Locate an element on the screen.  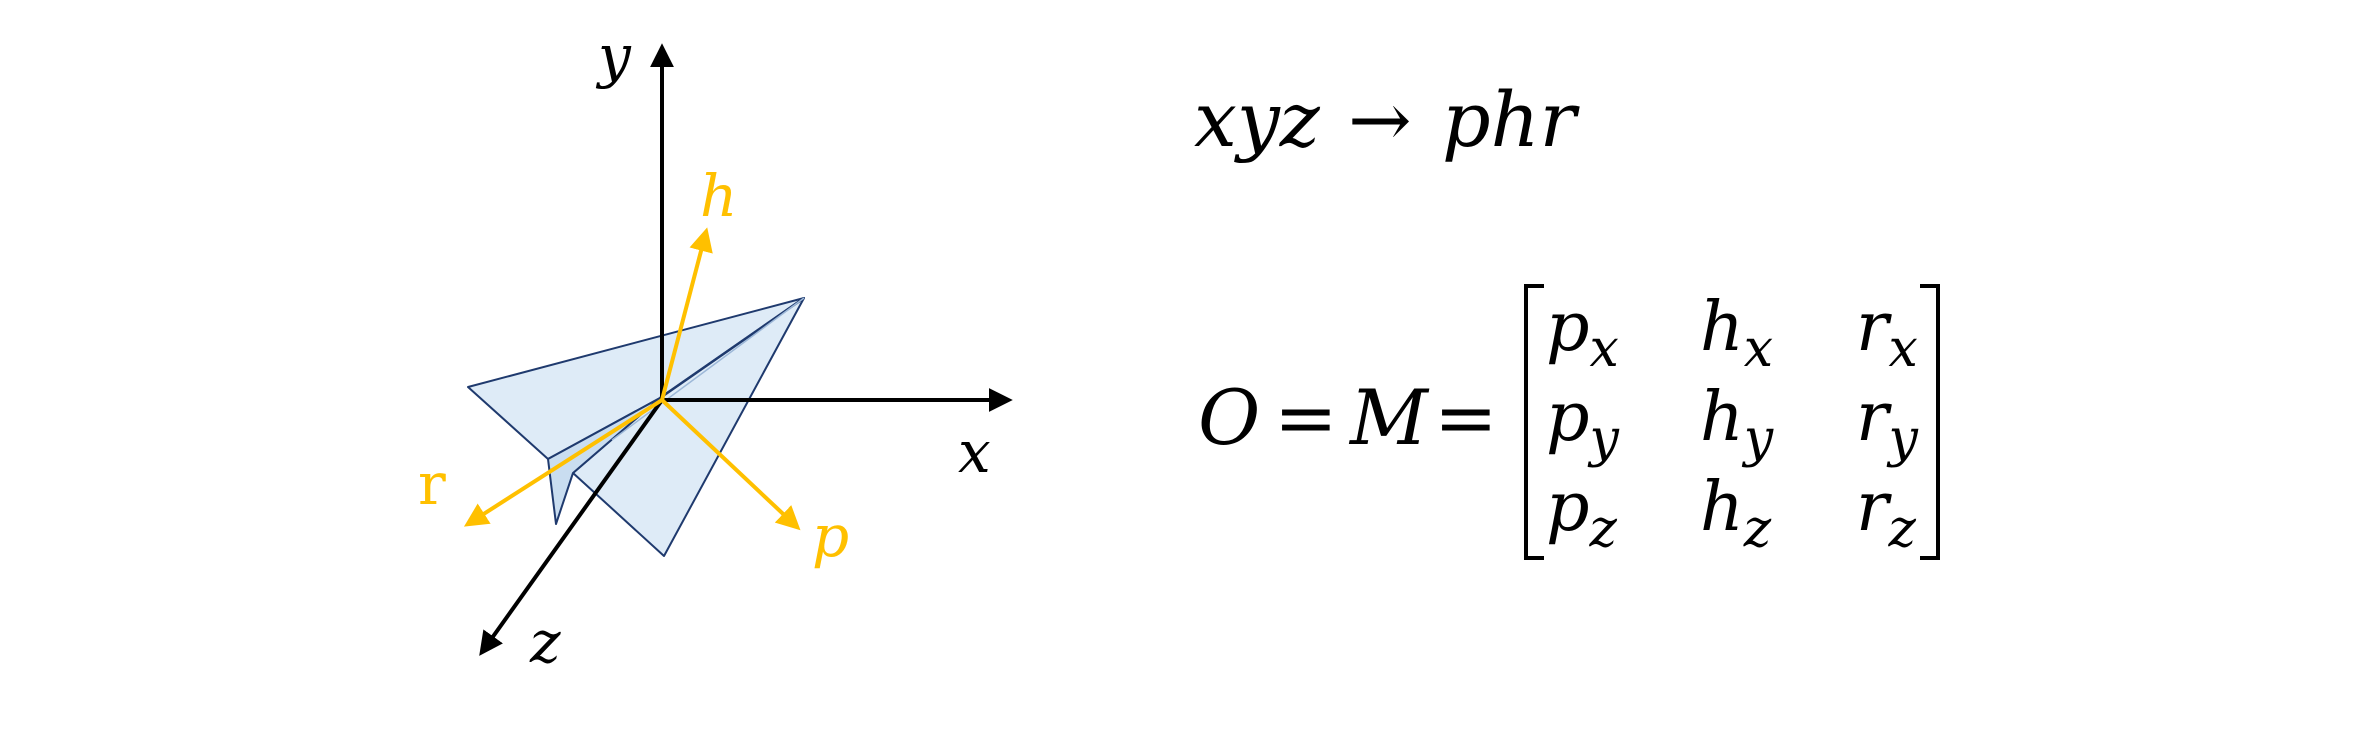
matrix-row-3: pz hz rz is located at coordinates (1731, 513).